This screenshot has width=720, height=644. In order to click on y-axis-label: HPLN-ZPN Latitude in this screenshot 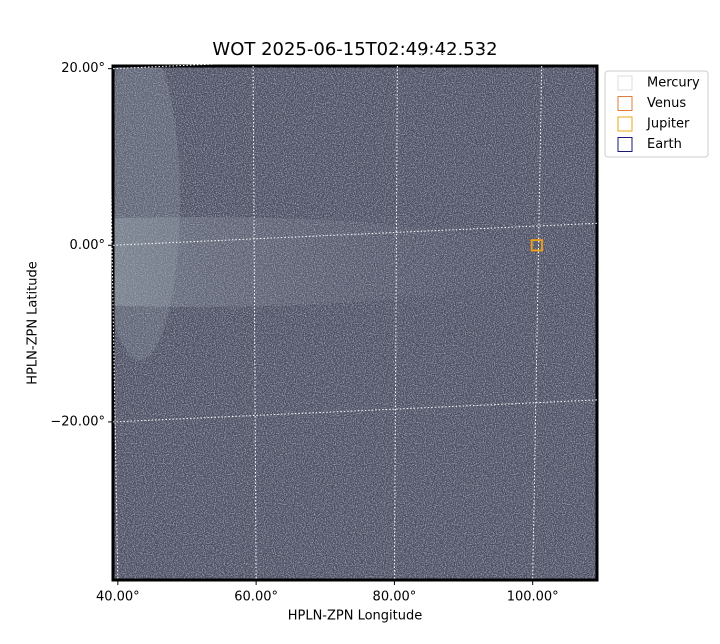, I will do `click(33, 322)`.